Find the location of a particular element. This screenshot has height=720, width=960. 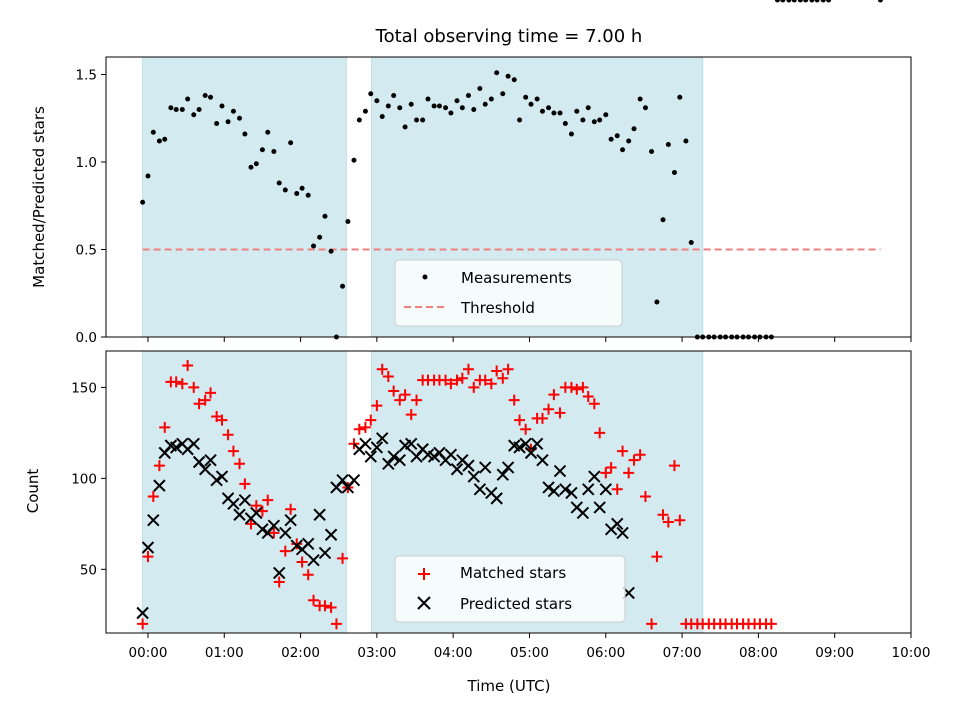

predicted-stars-series is located at coordinates (386, 526).